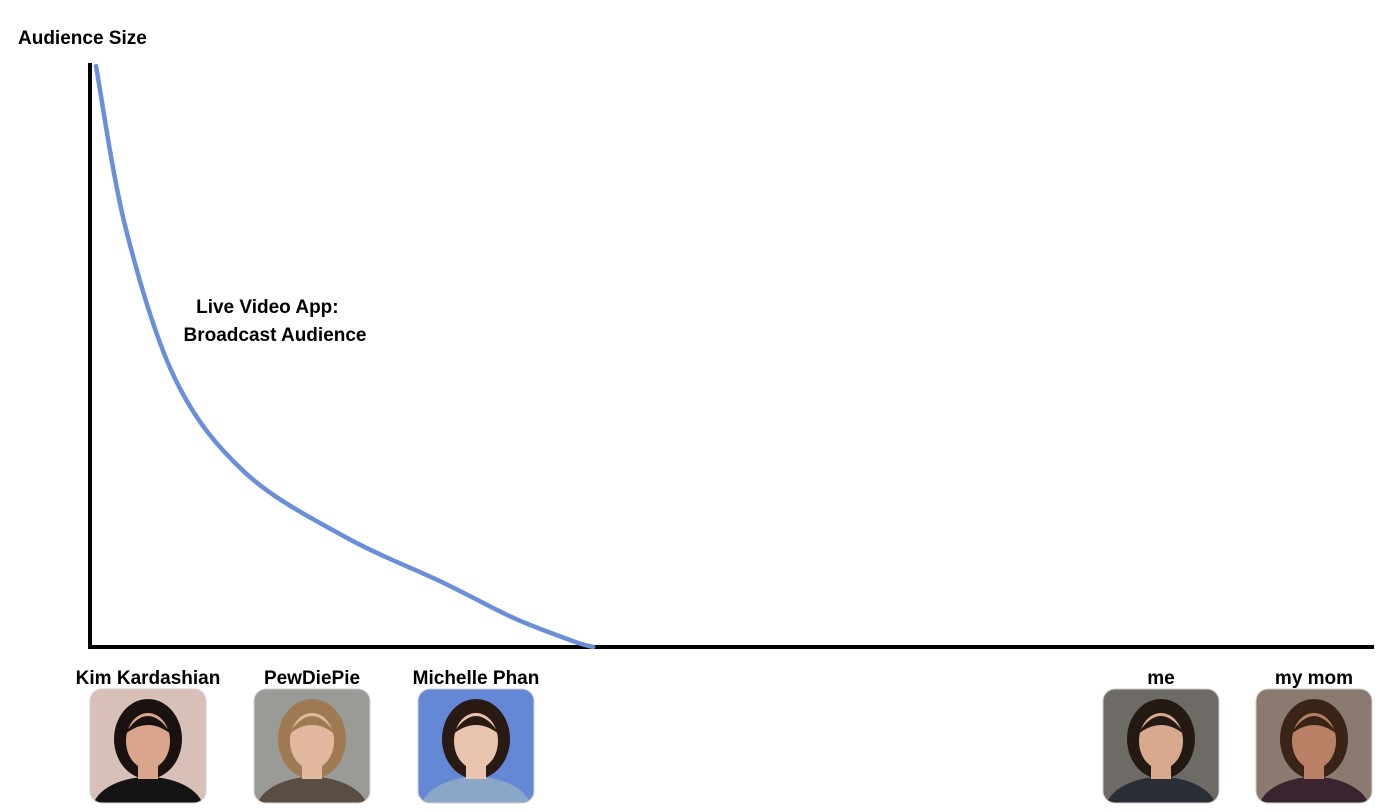 The width and height of the screenshot is (1400, 812). Describe the element at coordinates (1160, 678) in the screenshot. I see `category-label-3: me` at that location.